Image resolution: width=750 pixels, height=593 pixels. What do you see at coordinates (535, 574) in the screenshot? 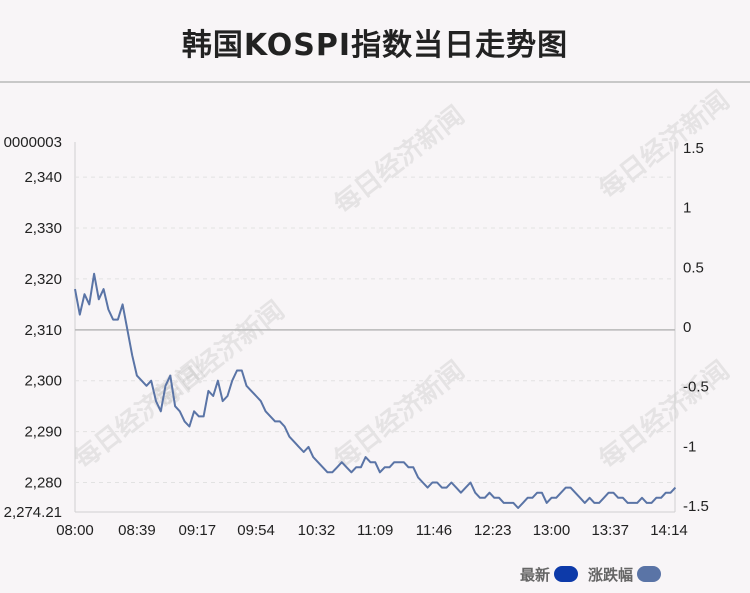
I see `legend-latest-label: 最新` at bounding box center [535, 574].